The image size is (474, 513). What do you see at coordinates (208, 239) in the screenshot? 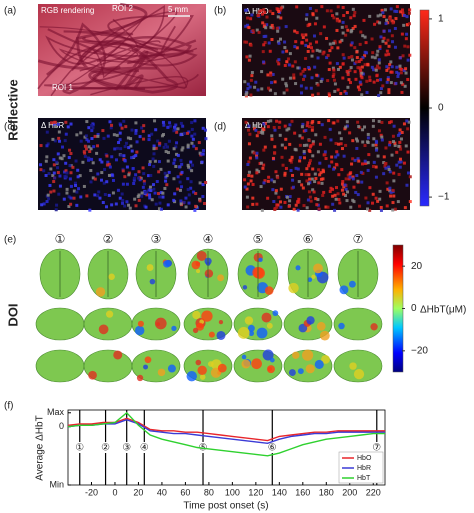
I see `time-number: ④` at bounding box center [208, 239].